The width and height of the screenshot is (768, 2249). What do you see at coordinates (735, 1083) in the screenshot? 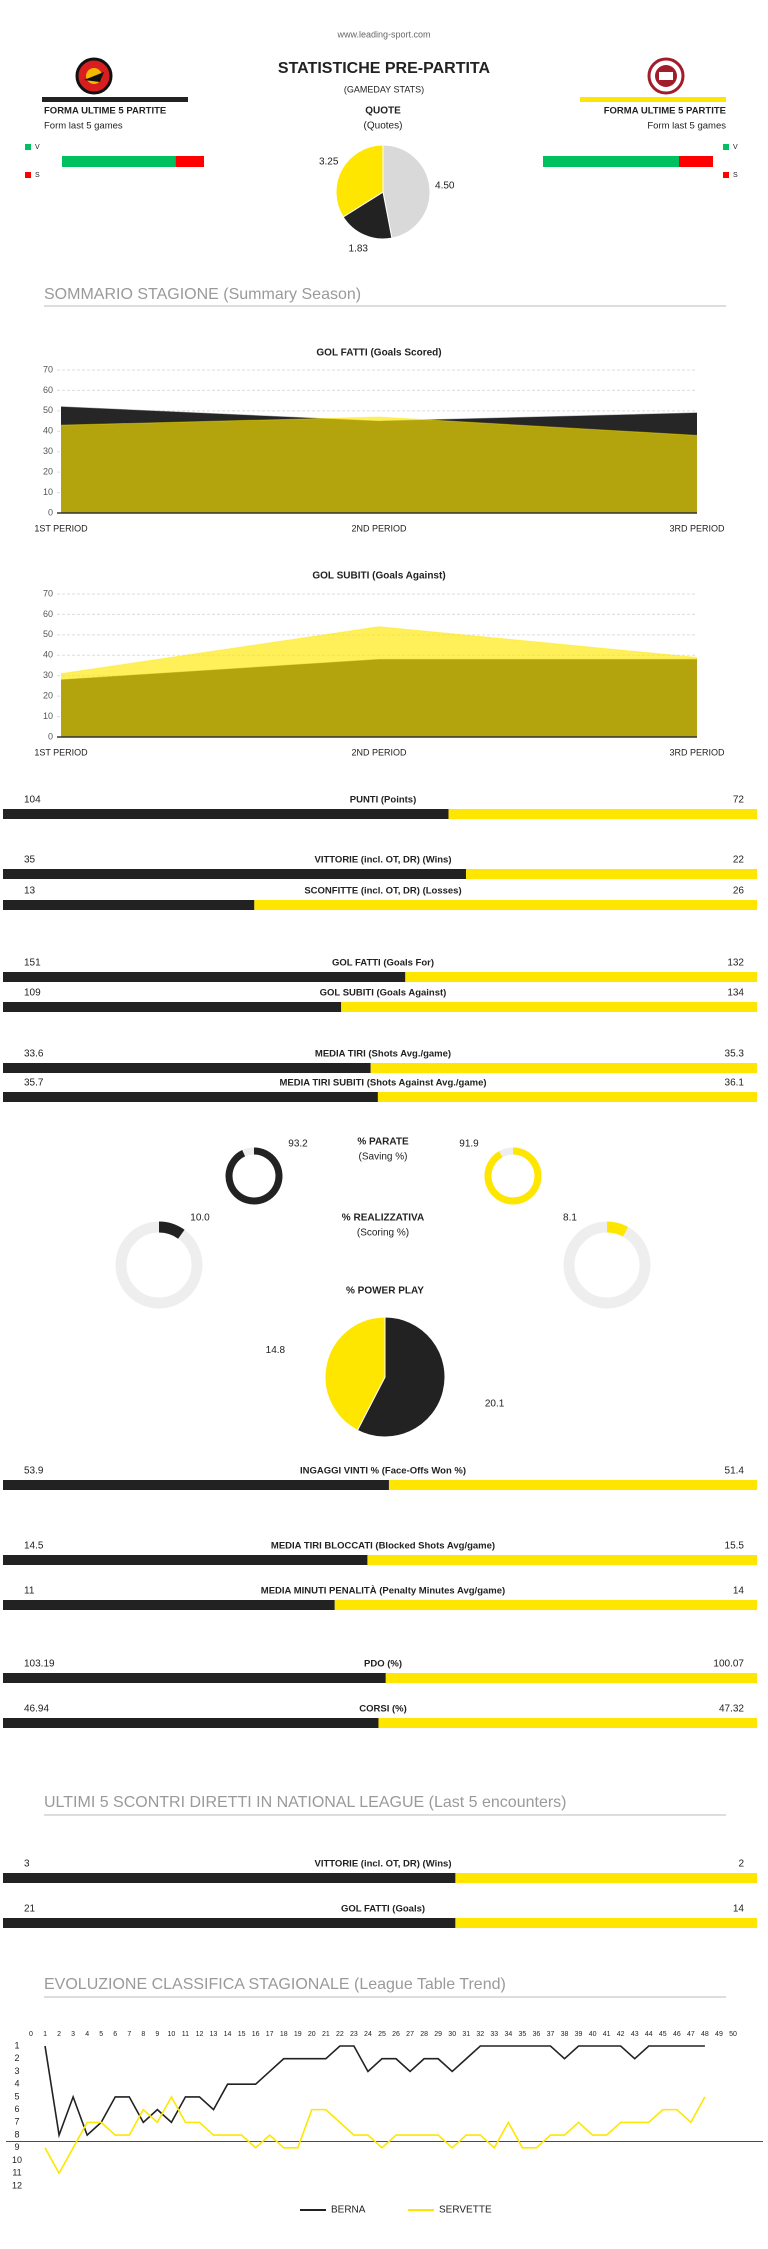
I see `row-value-right: 36.1` at bounding box center [735, 1083].